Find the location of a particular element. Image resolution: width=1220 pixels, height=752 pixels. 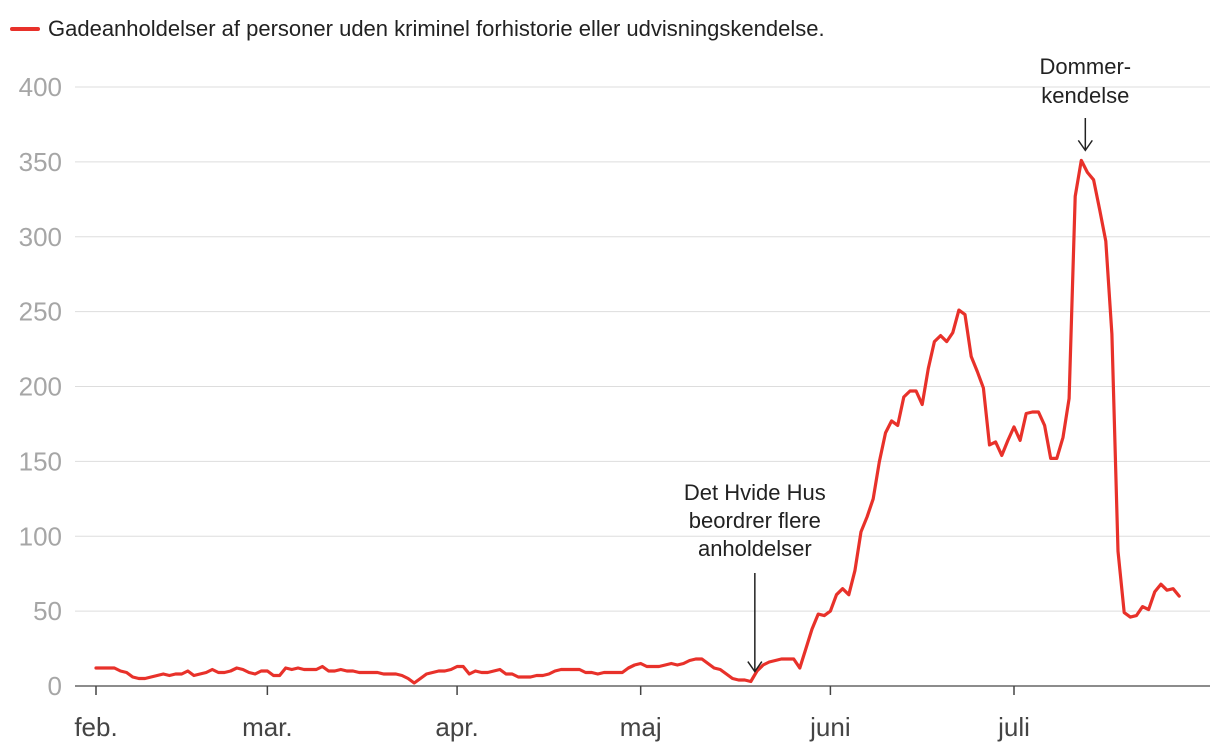

y-tick-label-100: 100 is located at coordinates (40, 536).